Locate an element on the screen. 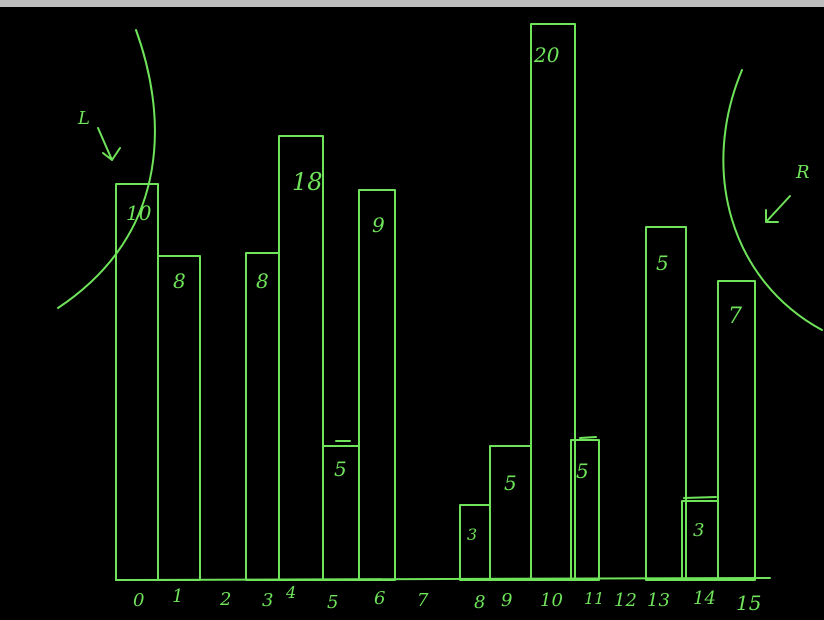 This screenshot has width=824, height=620. left-arrow-icon is located at coordinates (109, 144).